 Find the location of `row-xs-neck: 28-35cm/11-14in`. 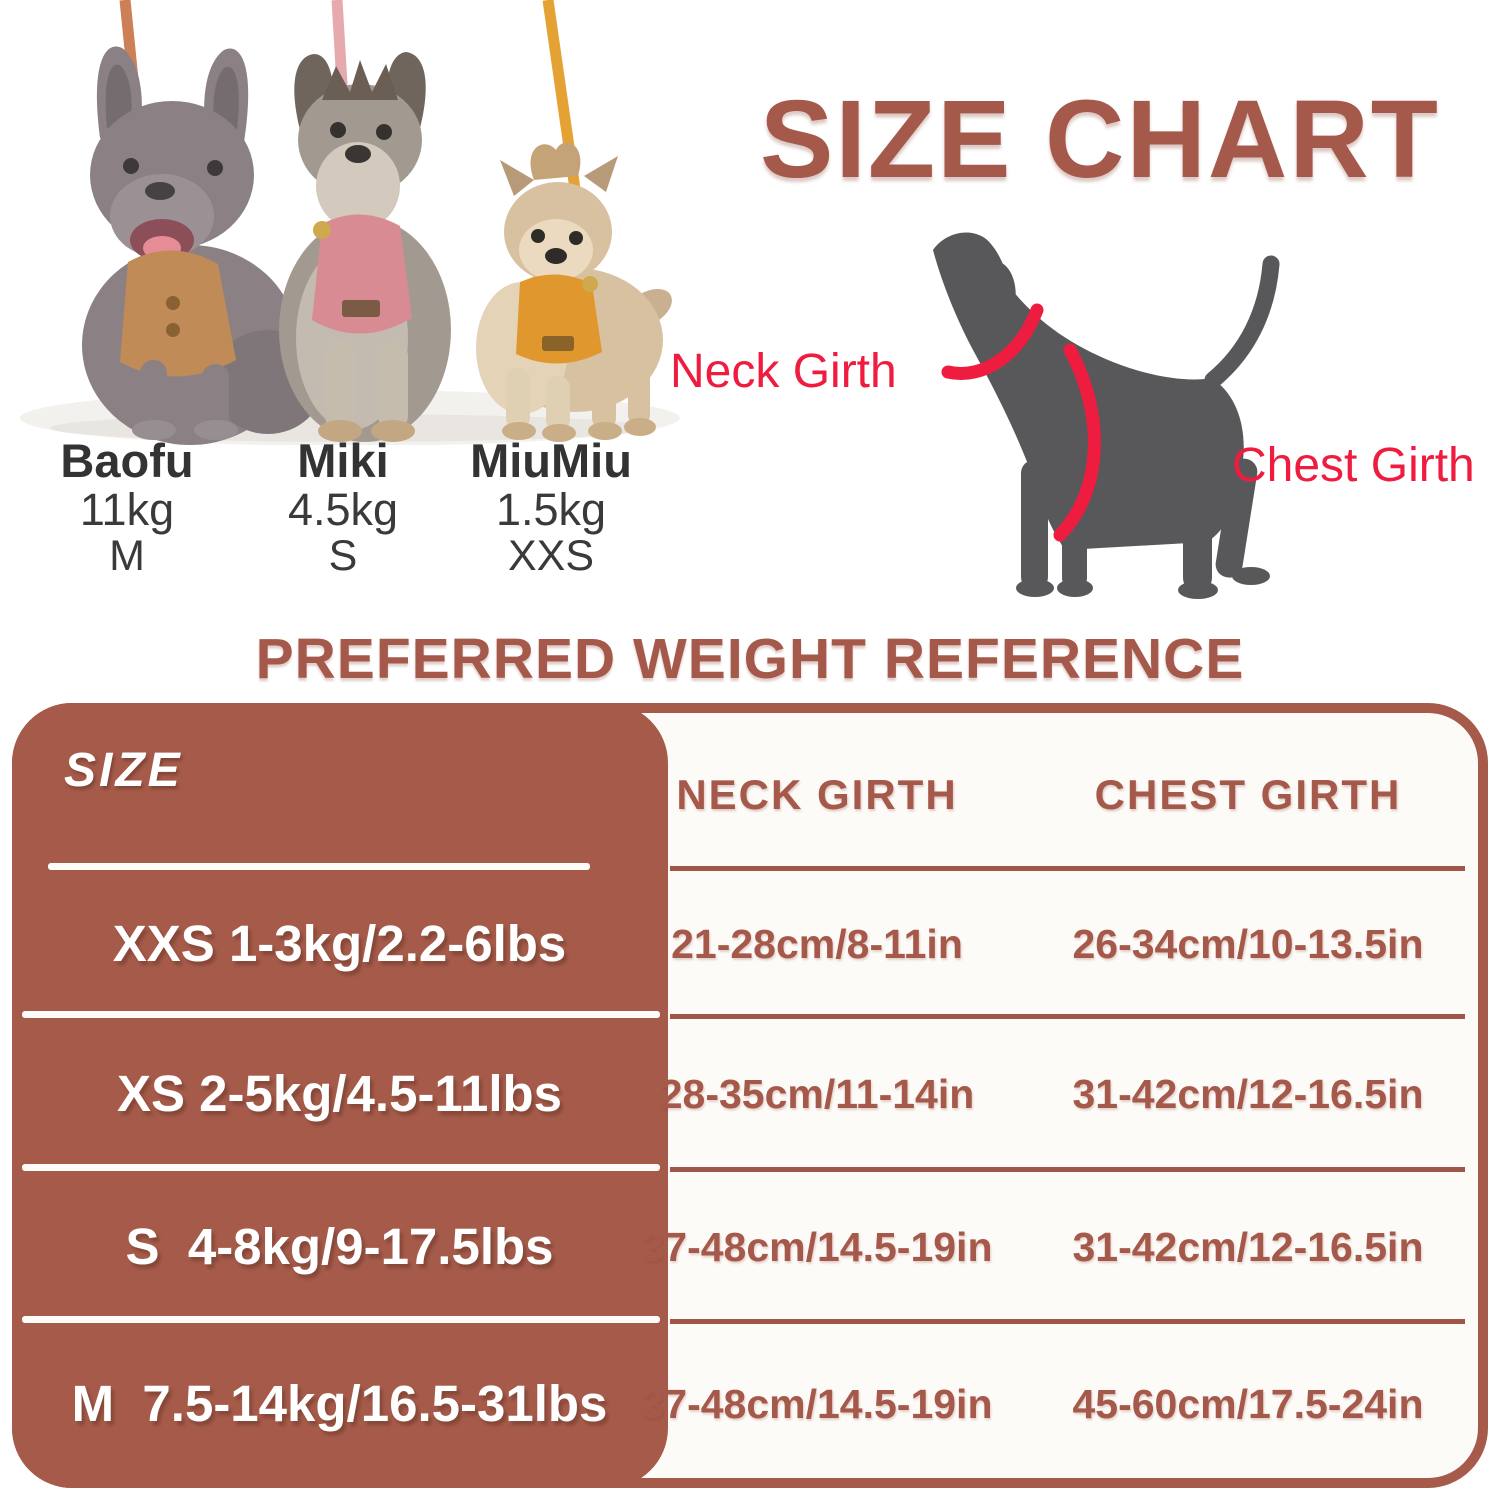

row-xs-neck: 28-35cm/11-14in is located at coordinates (817, 1094).